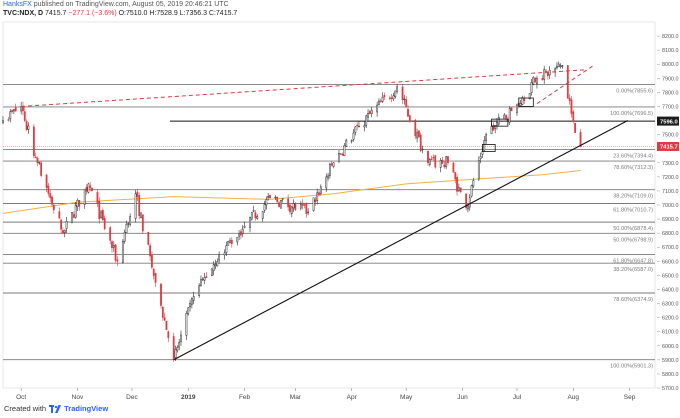 Image resolution: width=680 pixels, height=418 pixels. Describe the element at coordinates (56, 13) in the screenshot. I see `last-price: 7415.7` at that location.